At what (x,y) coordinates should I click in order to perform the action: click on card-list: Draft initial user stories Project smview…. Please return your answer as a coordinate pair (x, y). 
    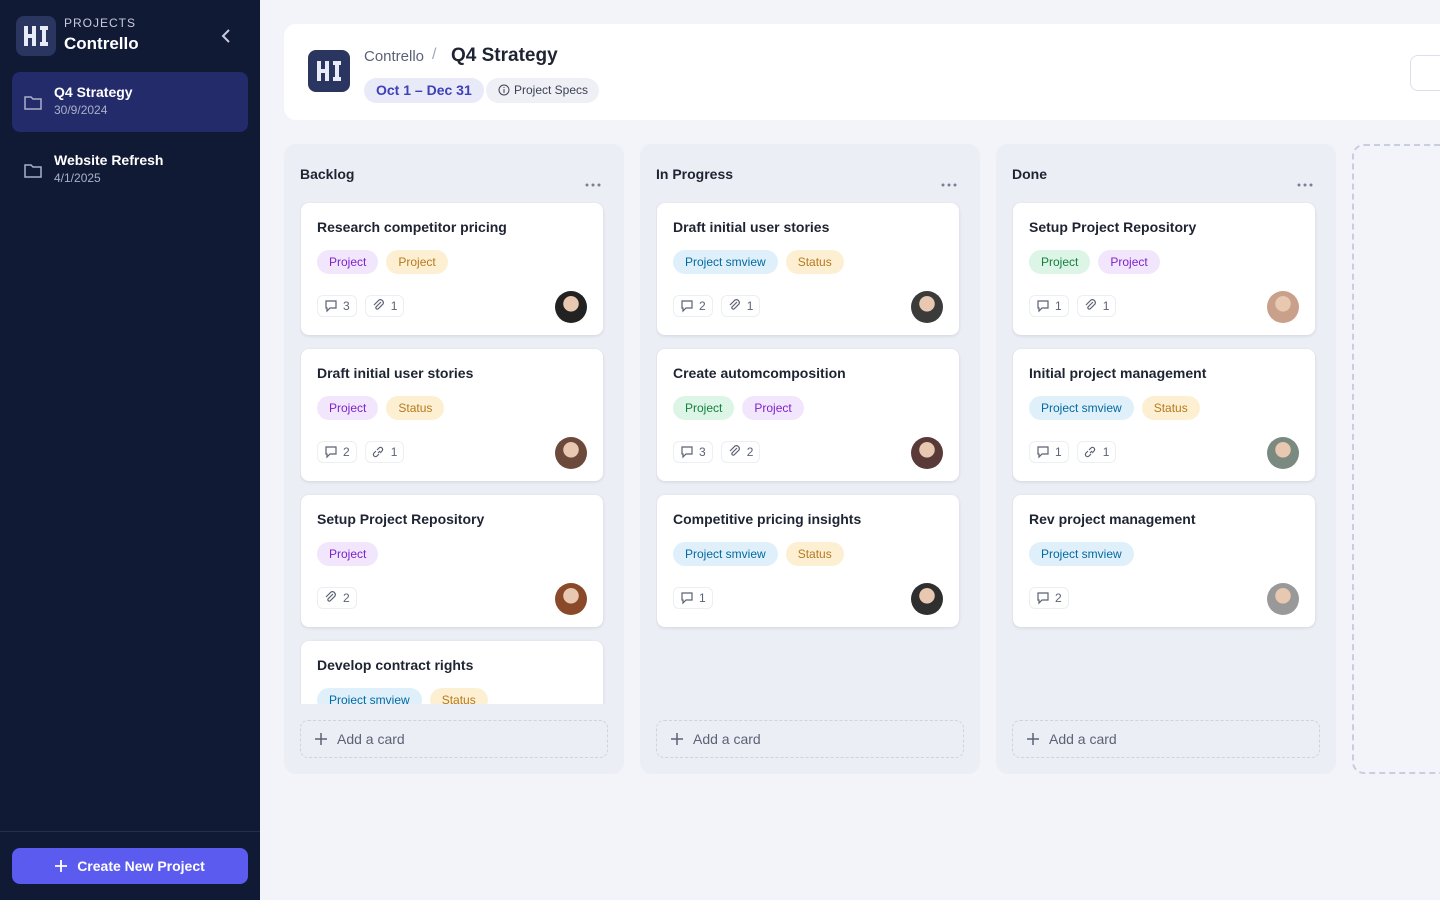
    Looking at the image, I should click on (810, 453).